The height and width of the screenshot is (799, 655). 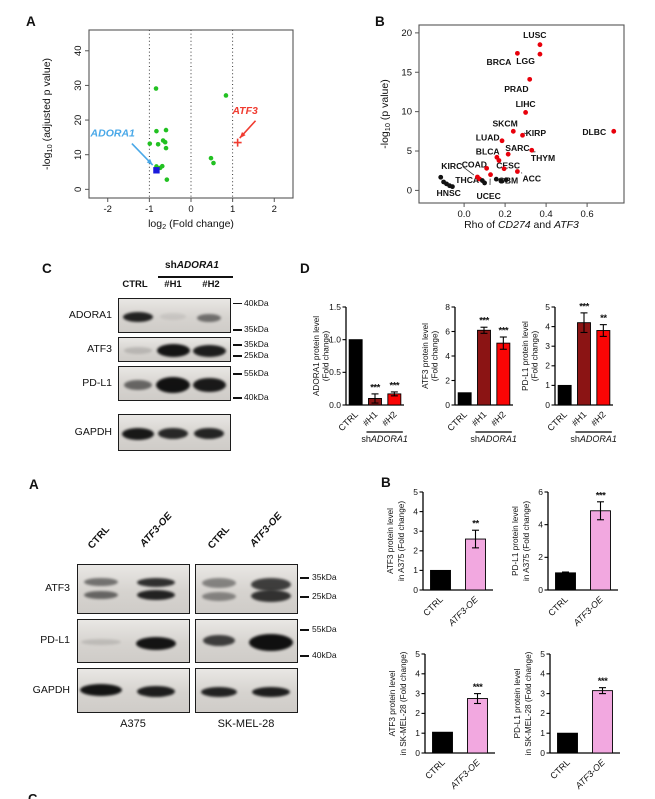 I want to click on y-tick-label: 2, so click(x=415, y=551).